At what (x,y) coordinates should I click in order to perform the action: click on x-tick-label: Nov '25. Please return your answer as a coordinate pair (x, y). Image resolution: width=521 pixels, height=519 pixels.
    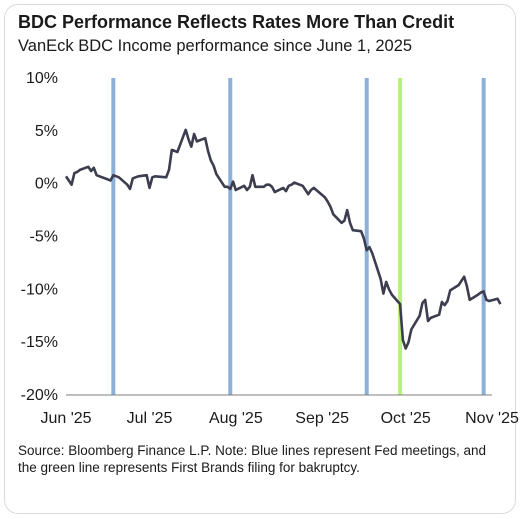
    Looking at the image, I should click on (492, 418).